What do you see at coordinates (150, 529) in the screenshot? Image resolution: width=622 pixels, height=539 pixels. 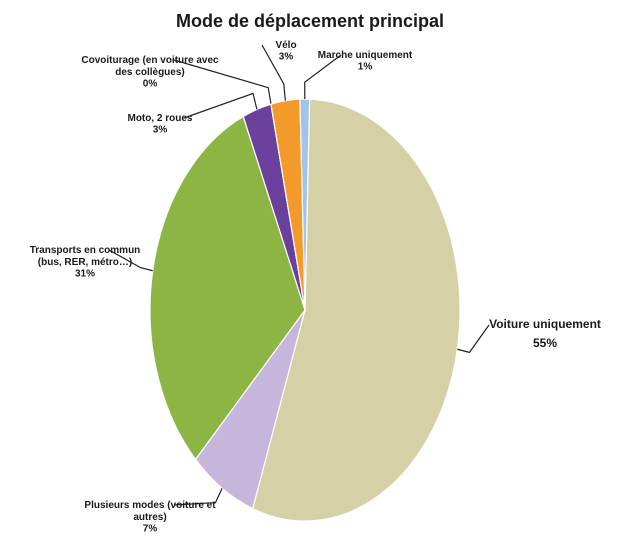 I see `slice-value-label: 7%` at bounding box center [150, 529].